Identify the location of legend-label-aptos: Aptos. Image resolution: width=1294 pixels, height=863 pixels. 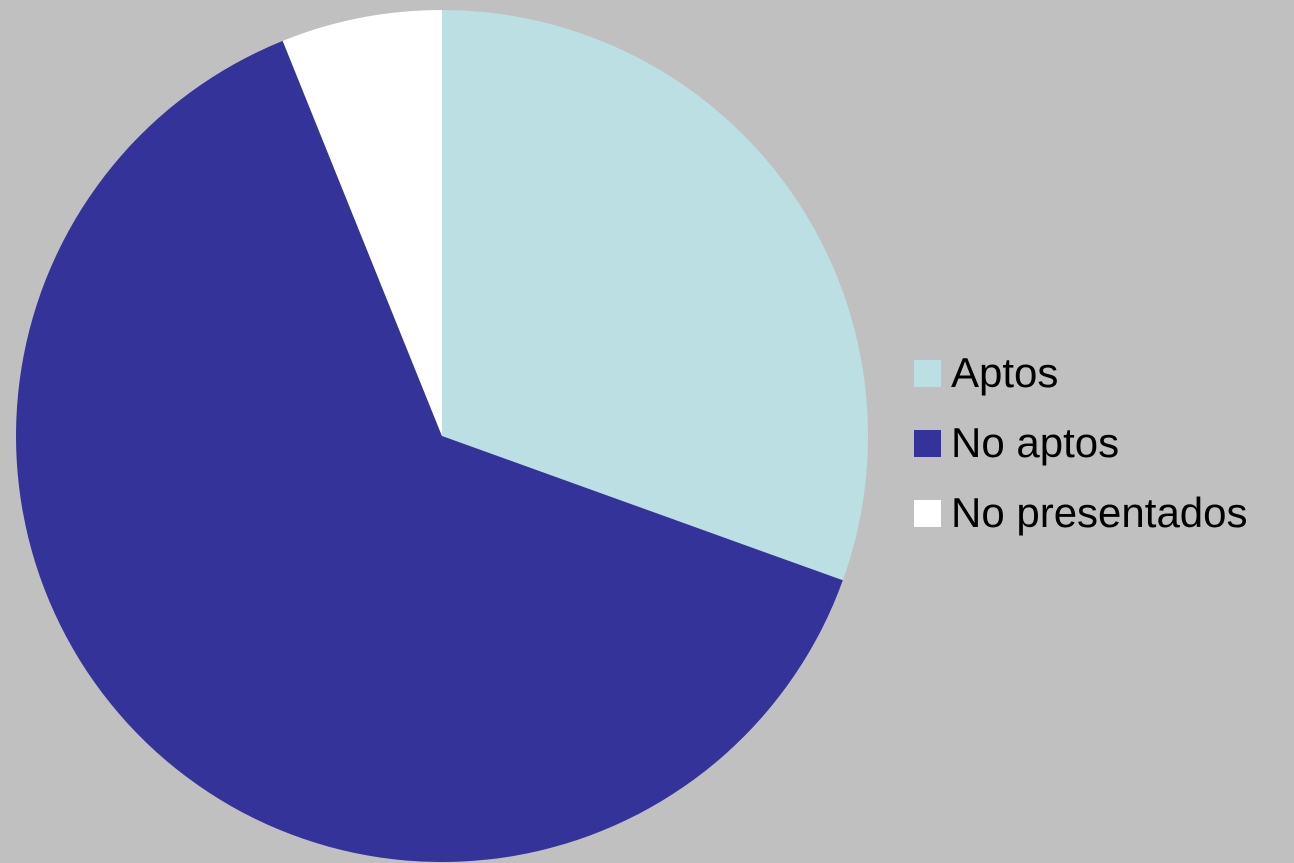
(1005, 372).